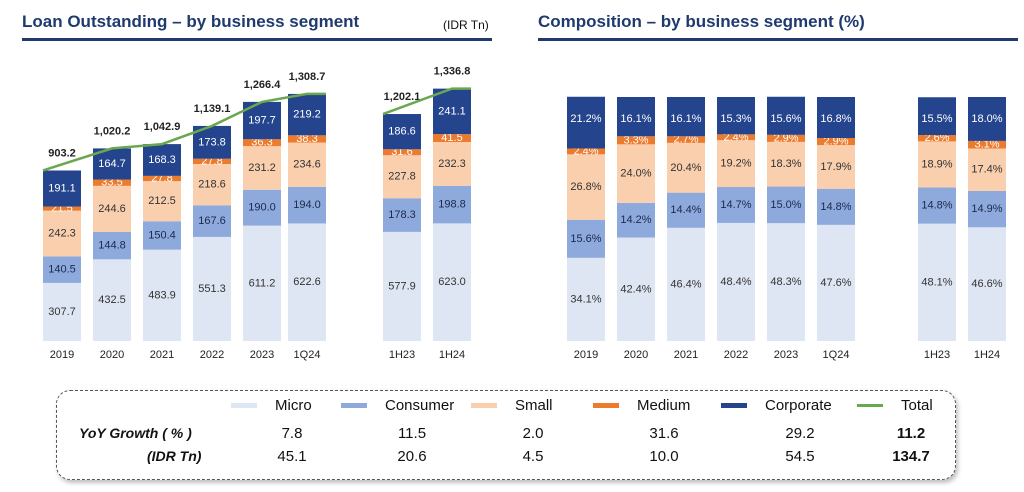 The height and width of the screenshot is (492, 1024). I want to click on total-label-2023: 1,266.4, so click(263, 85).